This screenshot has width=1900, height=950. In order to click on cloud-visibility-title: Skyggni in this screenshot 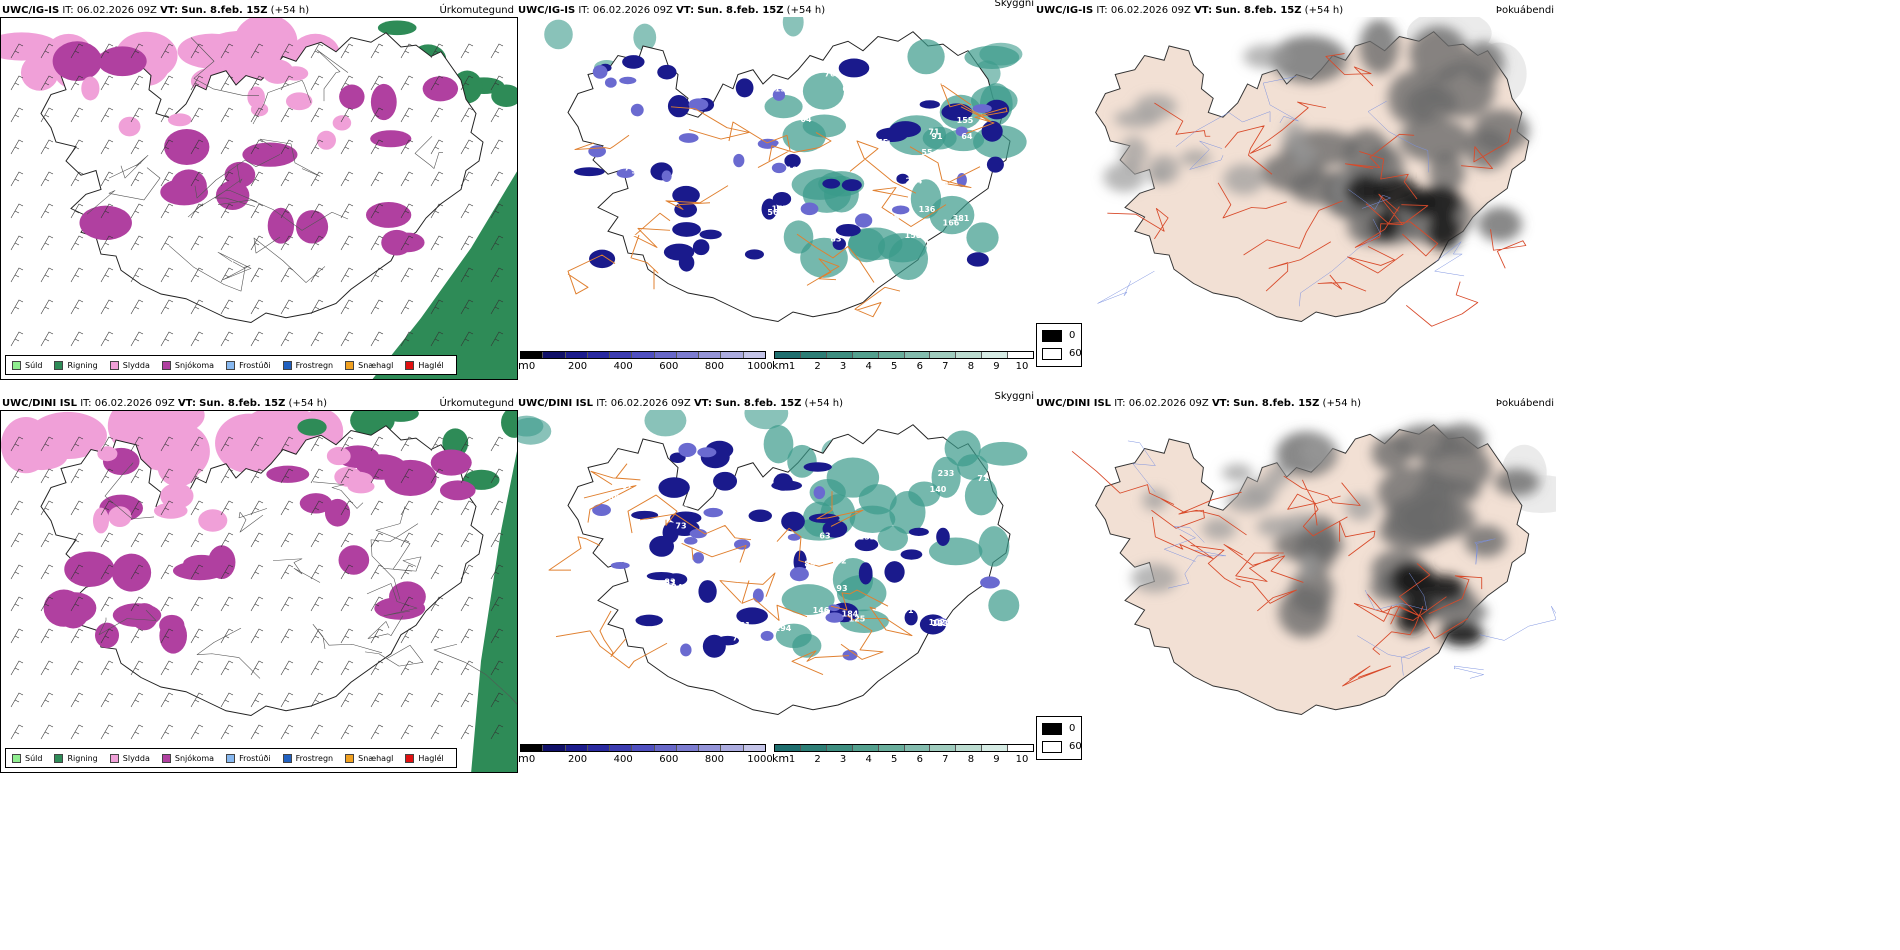, I will do `click(1014, 4)`.